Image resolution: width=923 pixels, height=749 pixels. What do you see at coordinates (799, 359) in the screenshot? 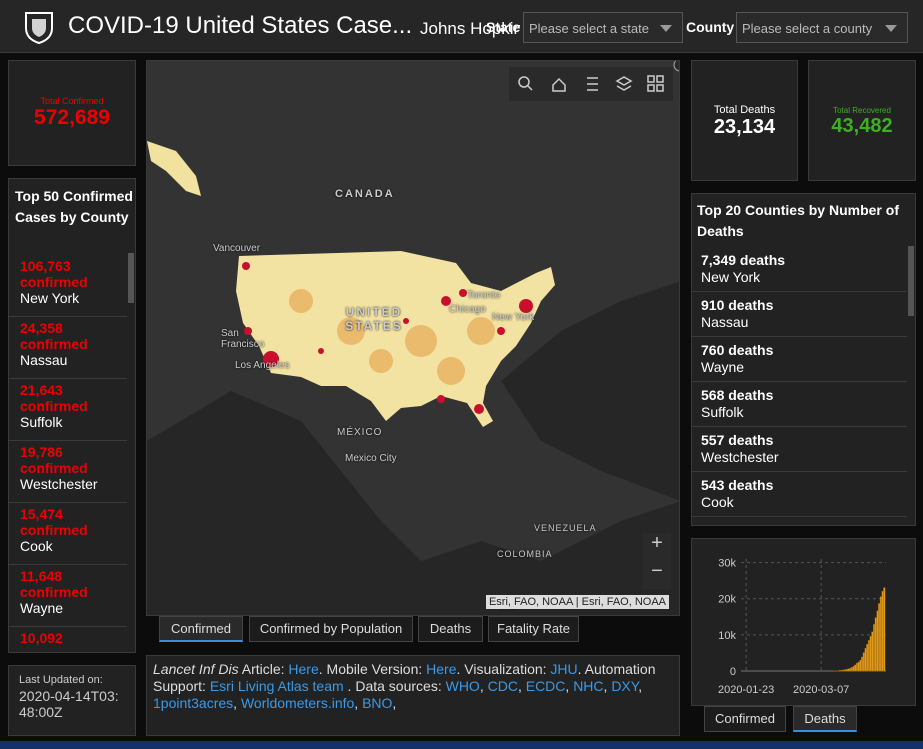
I see `death-item: 760 deaths Wayne` at bounding box center [799, 359].